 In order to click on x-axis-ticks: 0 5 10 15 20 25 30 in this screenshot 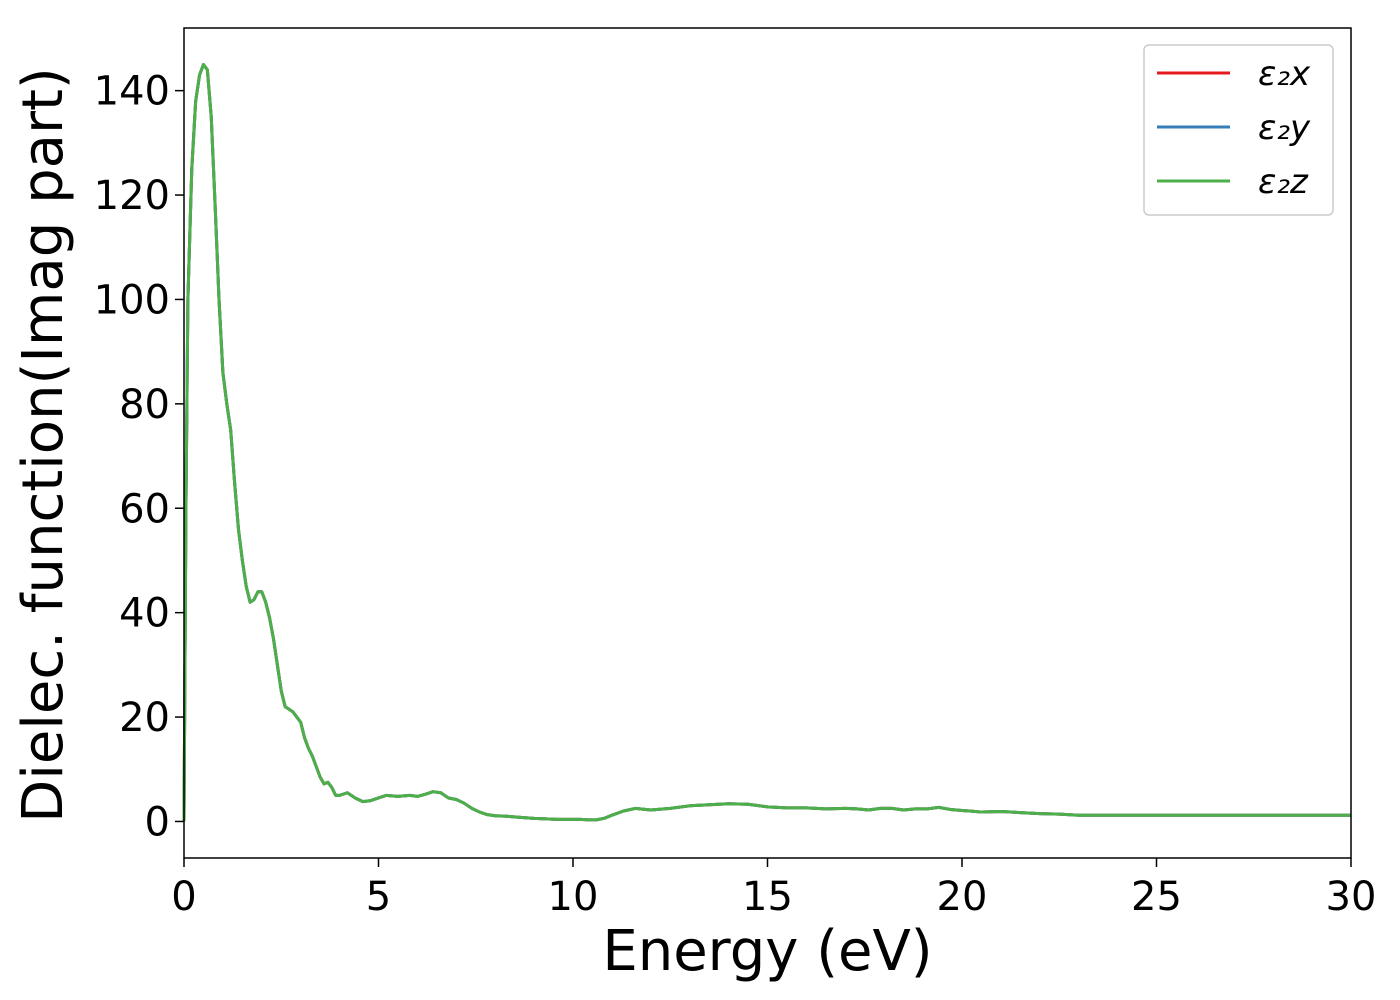, I will do `click(773, 889)`.